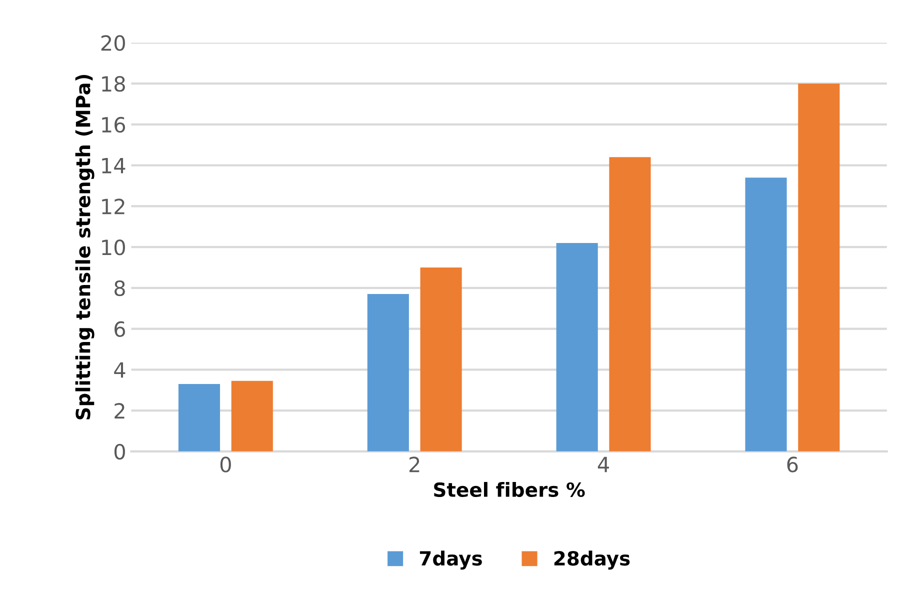  Describe the element at coordinates (415, 464) in the screenshot. I see `x-tick-label: 2` at that location.